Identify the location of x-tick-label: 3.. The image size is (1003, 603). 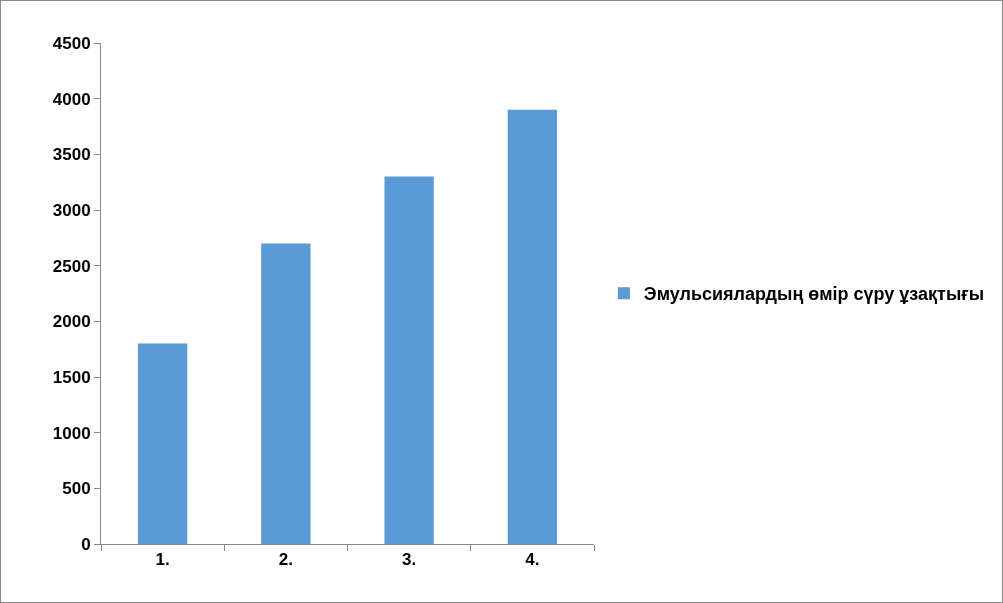
(409, 560).